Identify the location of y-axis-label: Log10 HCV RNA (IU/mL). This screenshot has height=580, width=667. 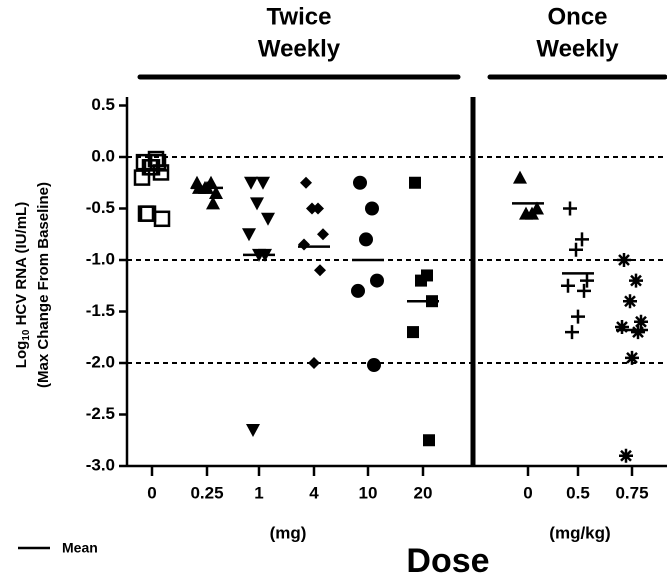
(22, 285).